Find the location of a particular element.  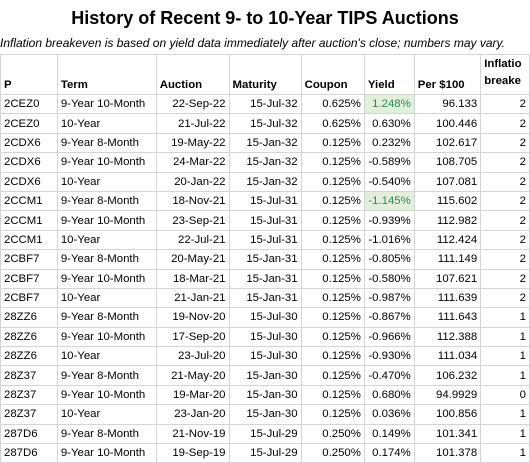

cell-yield: 0.174% is located at coordinates (389, 453).